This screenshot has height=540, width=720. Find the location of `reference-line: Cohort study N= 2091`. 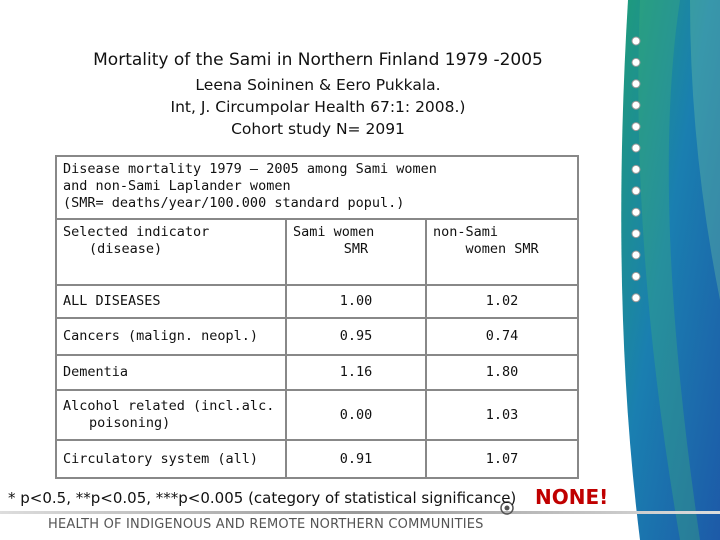

reference-line: Cohort study N= 2091 is located at coordinates (318, 129).